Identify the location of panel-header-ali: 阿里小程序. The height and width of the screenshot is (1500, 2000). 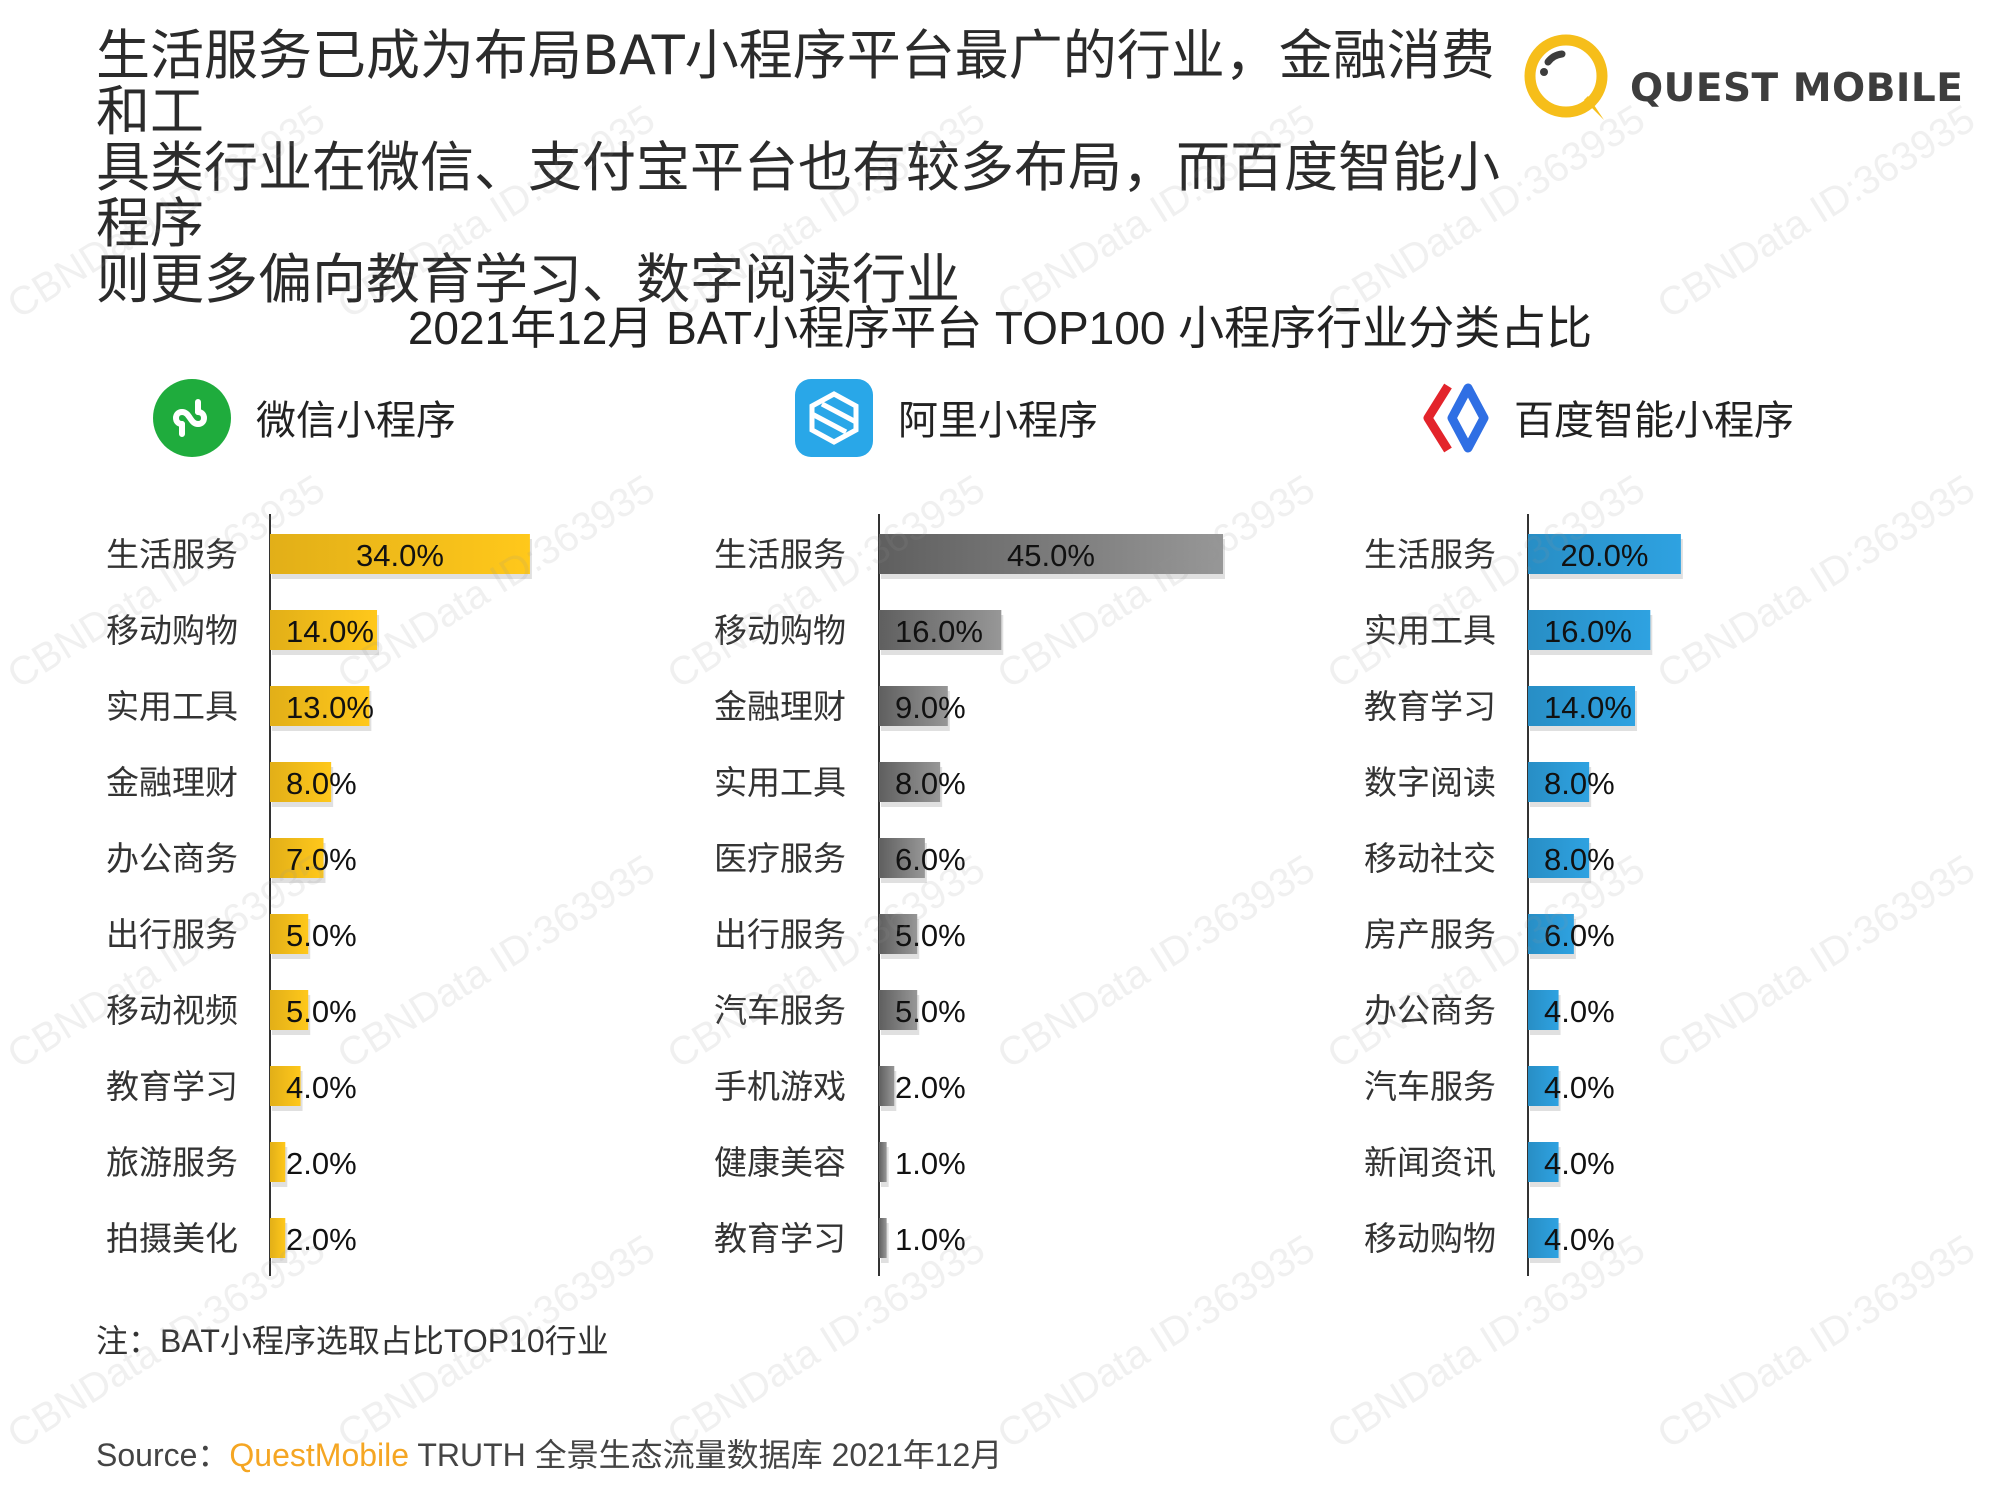
(1044, 419).